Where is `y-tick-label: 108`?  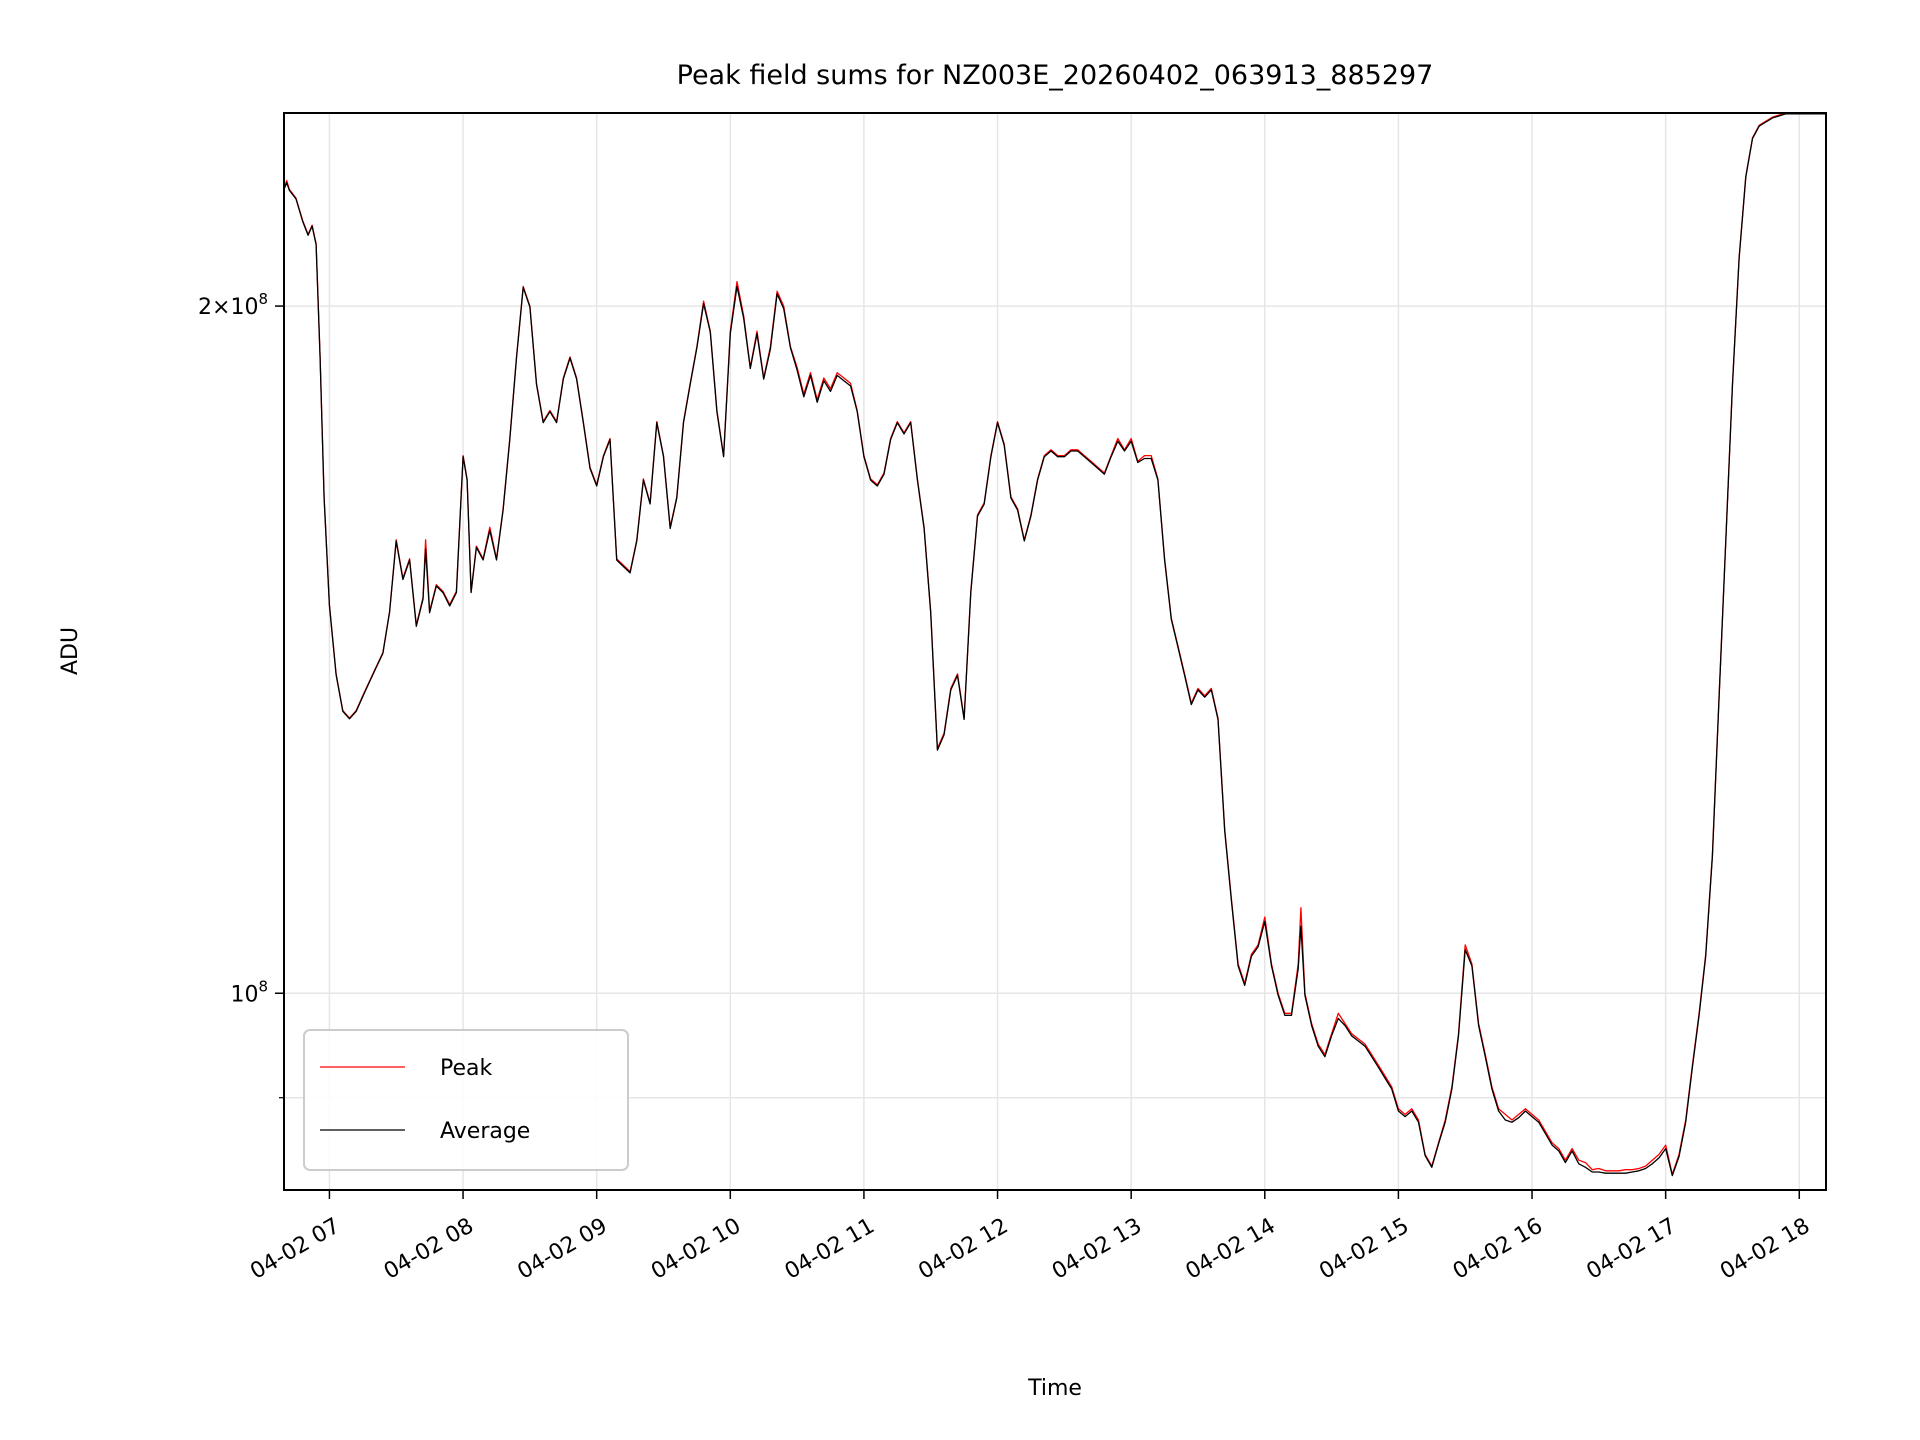 y-tick-label: 108 is located at coordinates (249, 992).